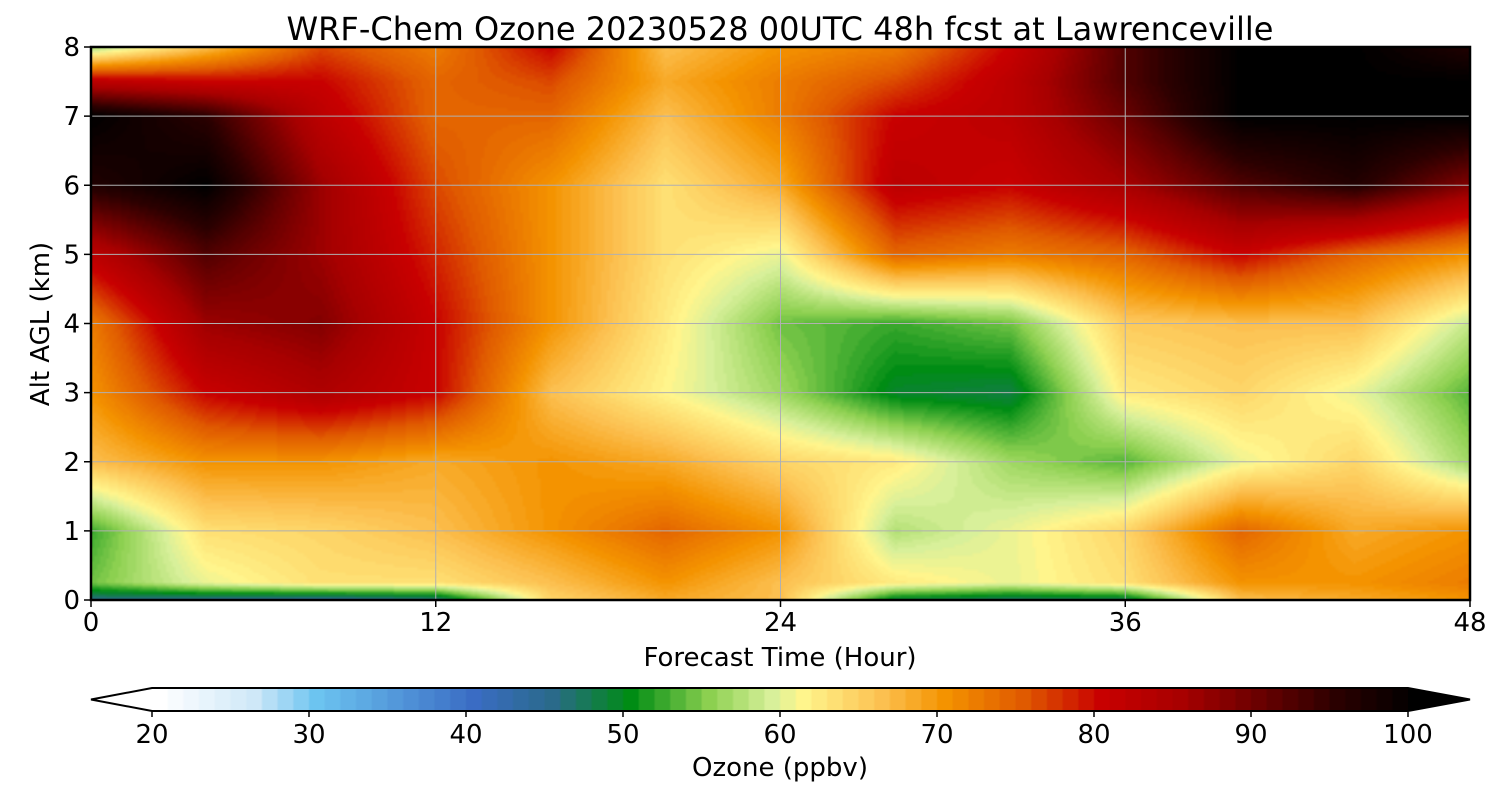  Describe the element at coordinates (780, 718) in the screenshot. I see `colorbar: 20 30 40 50 60 70 80 90 100` at that location.